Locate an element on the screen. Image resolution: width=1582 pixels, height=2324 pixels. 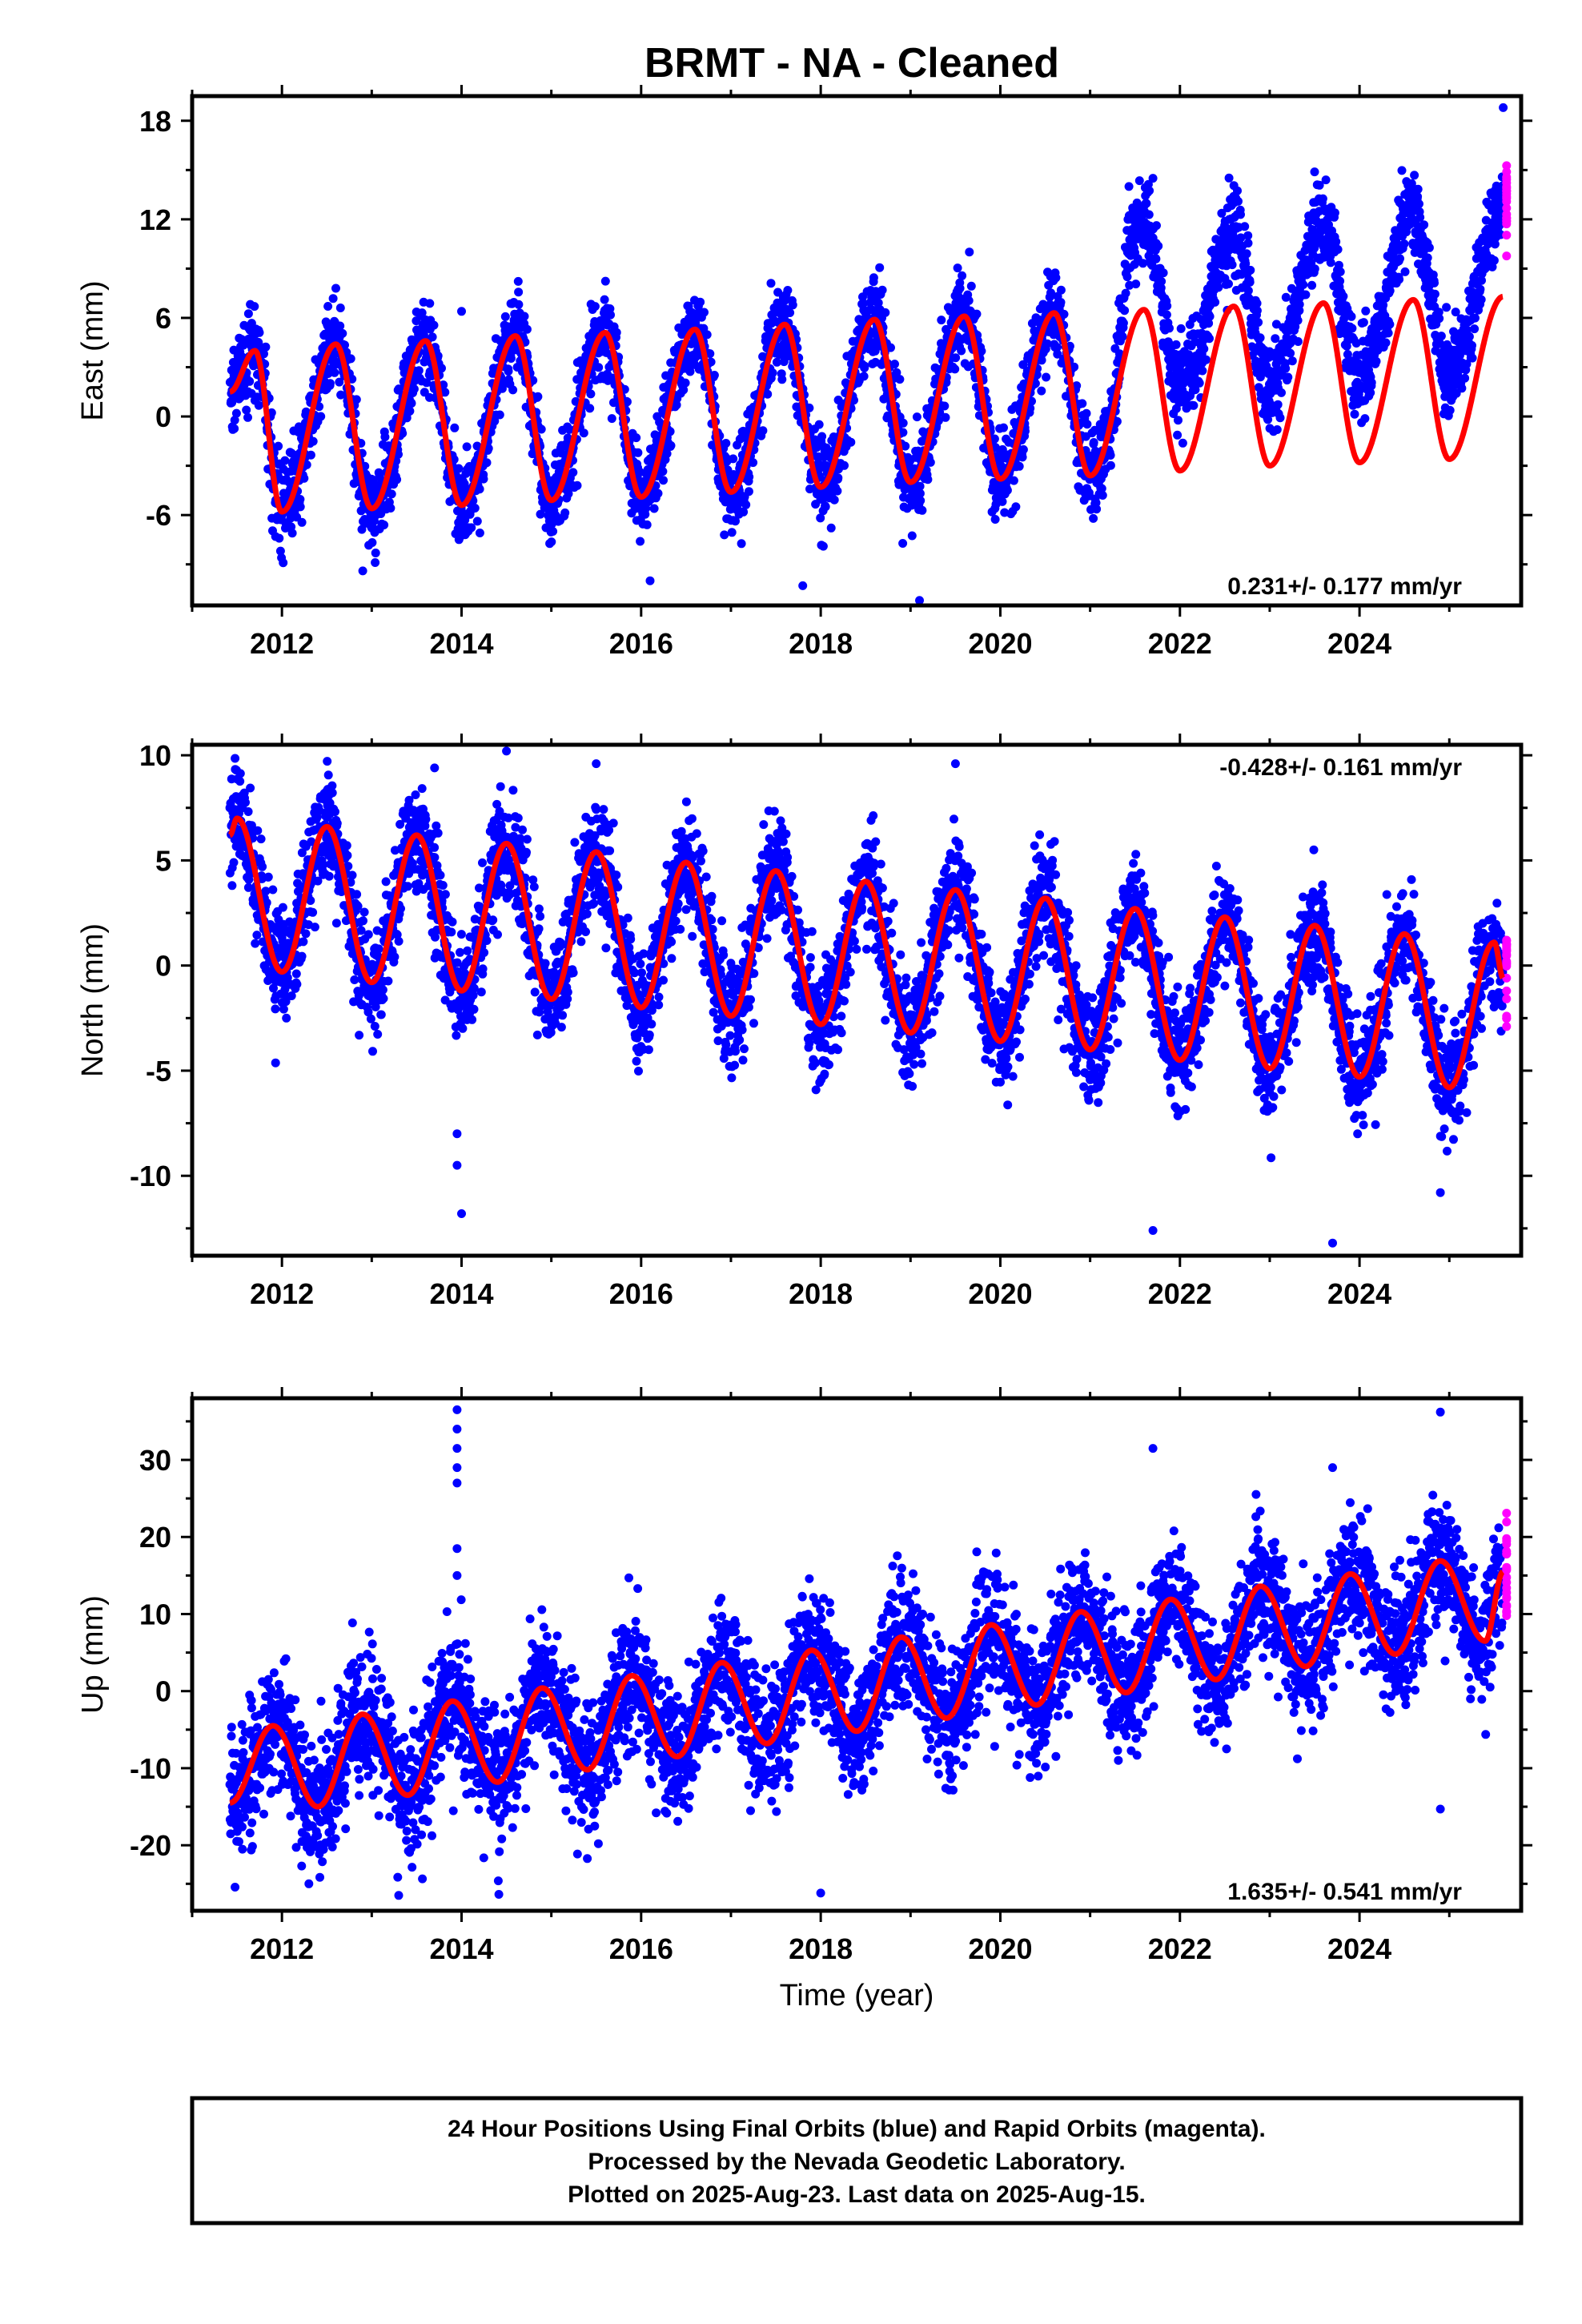
up-x-tick-label-2016: 2016 is located at coordinates (641, 1949).